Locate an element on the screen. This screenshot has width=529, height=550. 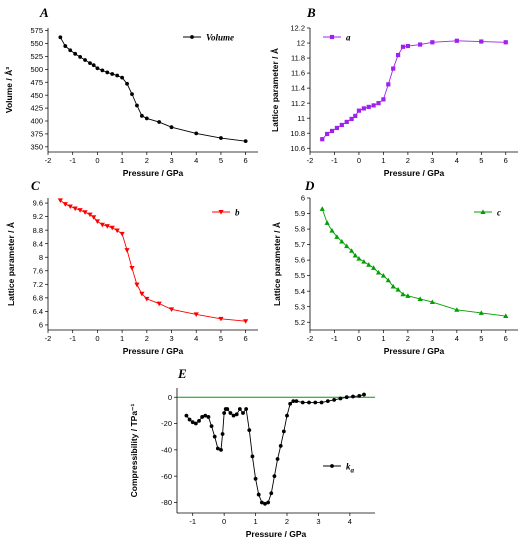
legend: c is located at coordinates (487, 213).